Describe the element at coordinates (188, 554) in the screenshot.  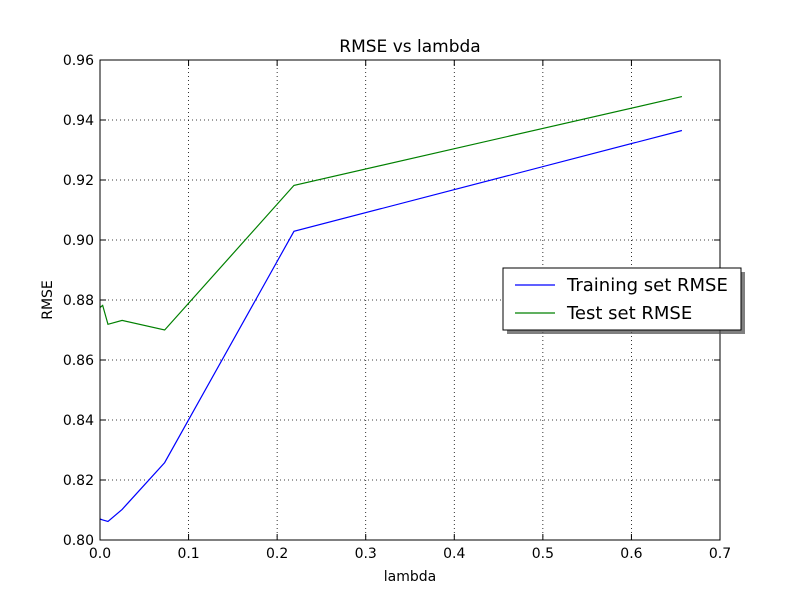
I see `x-tick-label: 0.1` at that location.